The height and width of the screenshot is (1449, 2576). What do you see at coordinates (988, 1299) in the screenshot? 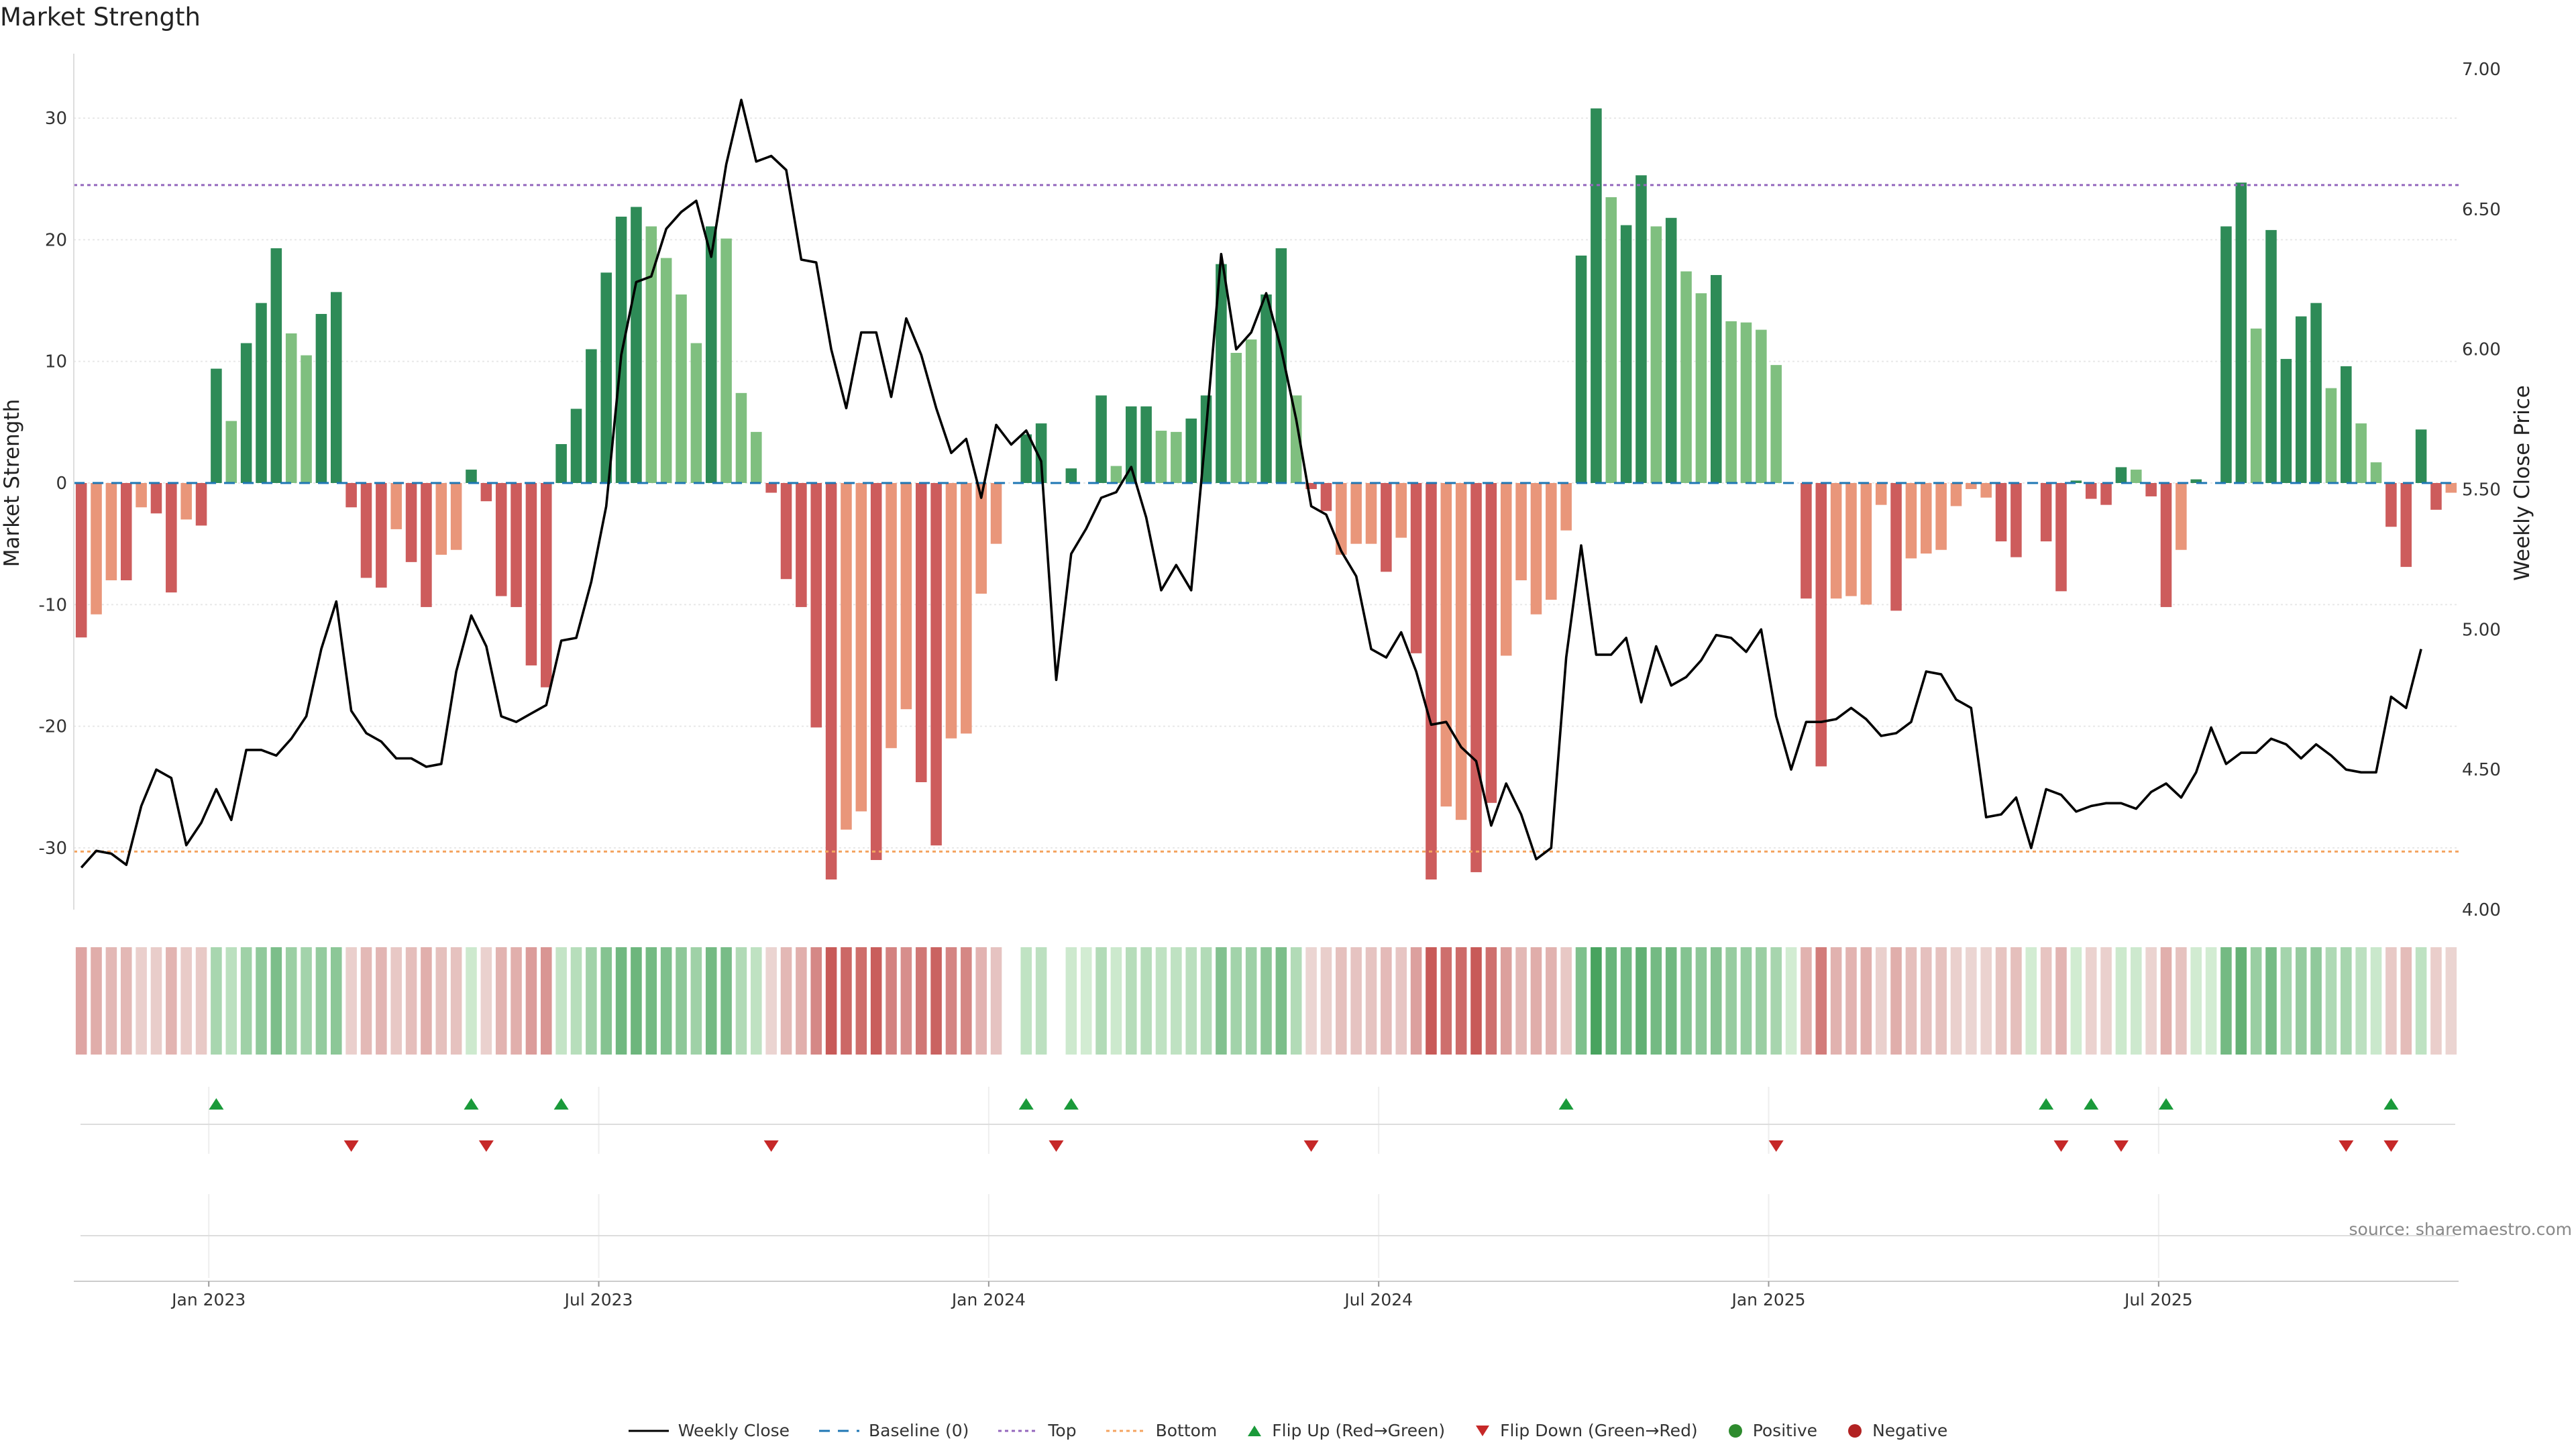
I see `x-tick-label: Jan 2024` at bounding box center [988, 1299].